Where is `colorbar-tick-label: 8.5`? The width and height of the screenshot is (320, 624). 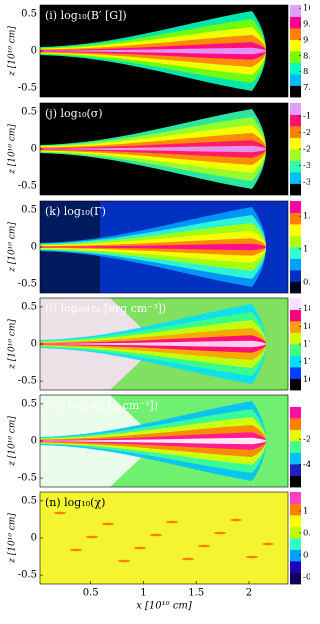
colorbar-tick-label: 8.5 is located at coordinates (306, 56).